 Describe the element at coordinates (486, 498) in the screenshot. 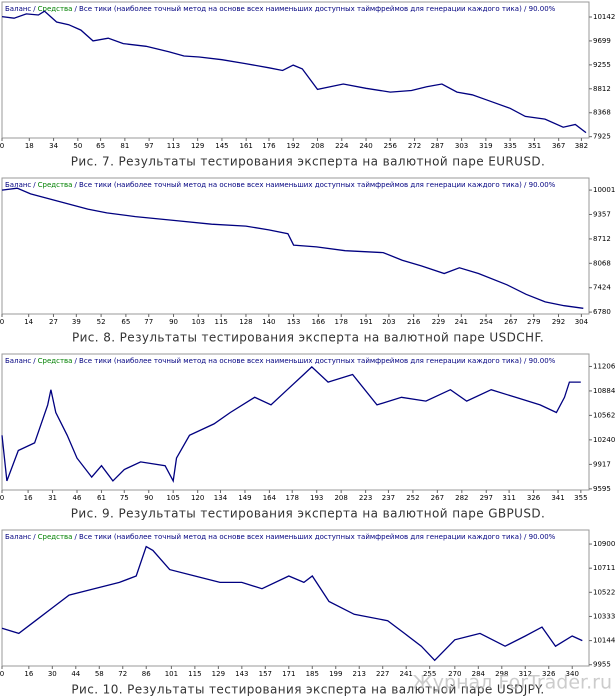

I see `x-tick-label: 297` at that location.